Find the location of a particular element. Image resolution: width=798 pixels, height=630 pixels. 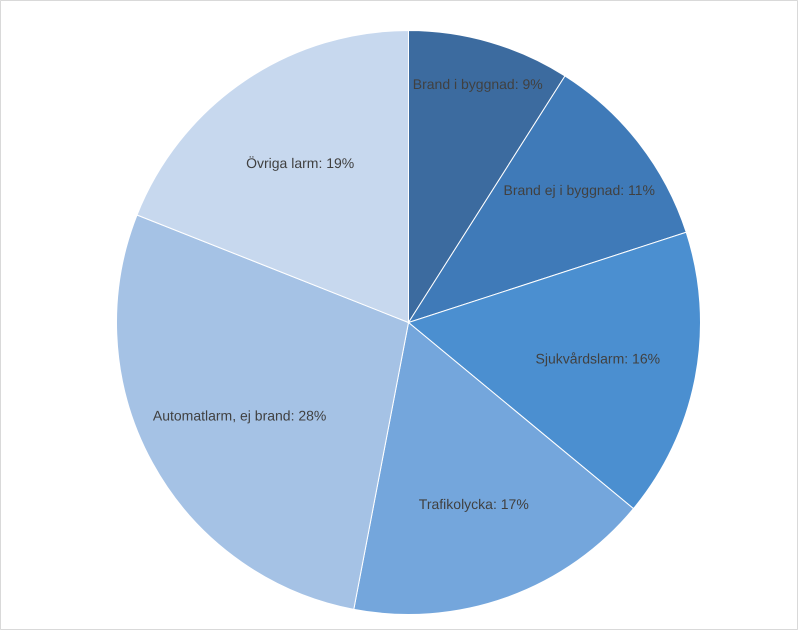

slice-label: Automatlarm, ej brand: 28% is located at coordinates (239, 415).